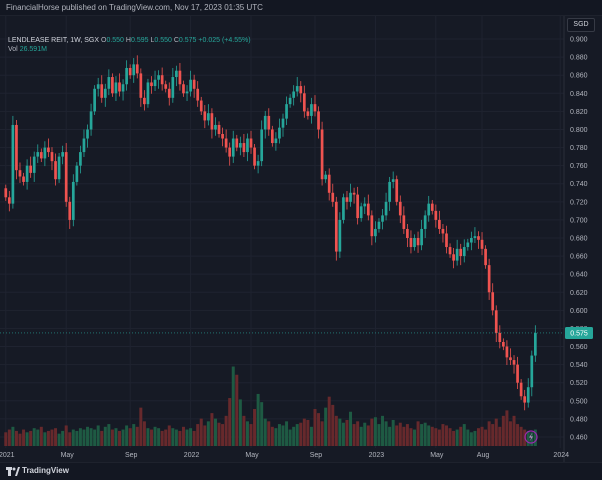 The image size is (602, 480). I want to click on price-tick-label: 0.600, so click(579, 311).